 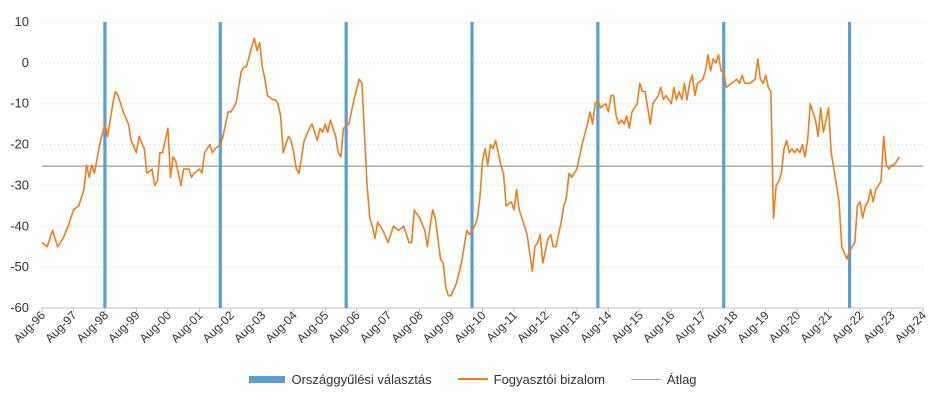 What do you see at coordinates (658, 326) in the screenshot?
I see `x-tick-label: Aug-16` at bounding box center [658, 326].